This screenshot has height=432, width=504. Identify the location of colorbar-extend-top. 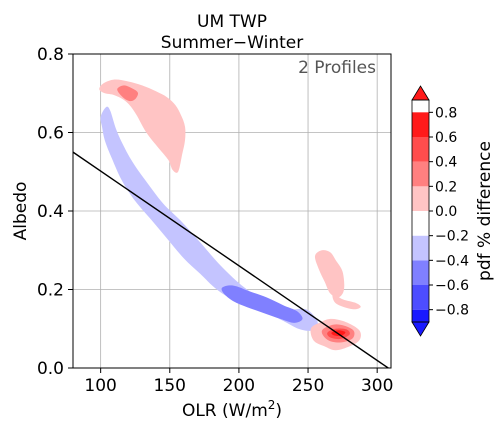
(420, 93).